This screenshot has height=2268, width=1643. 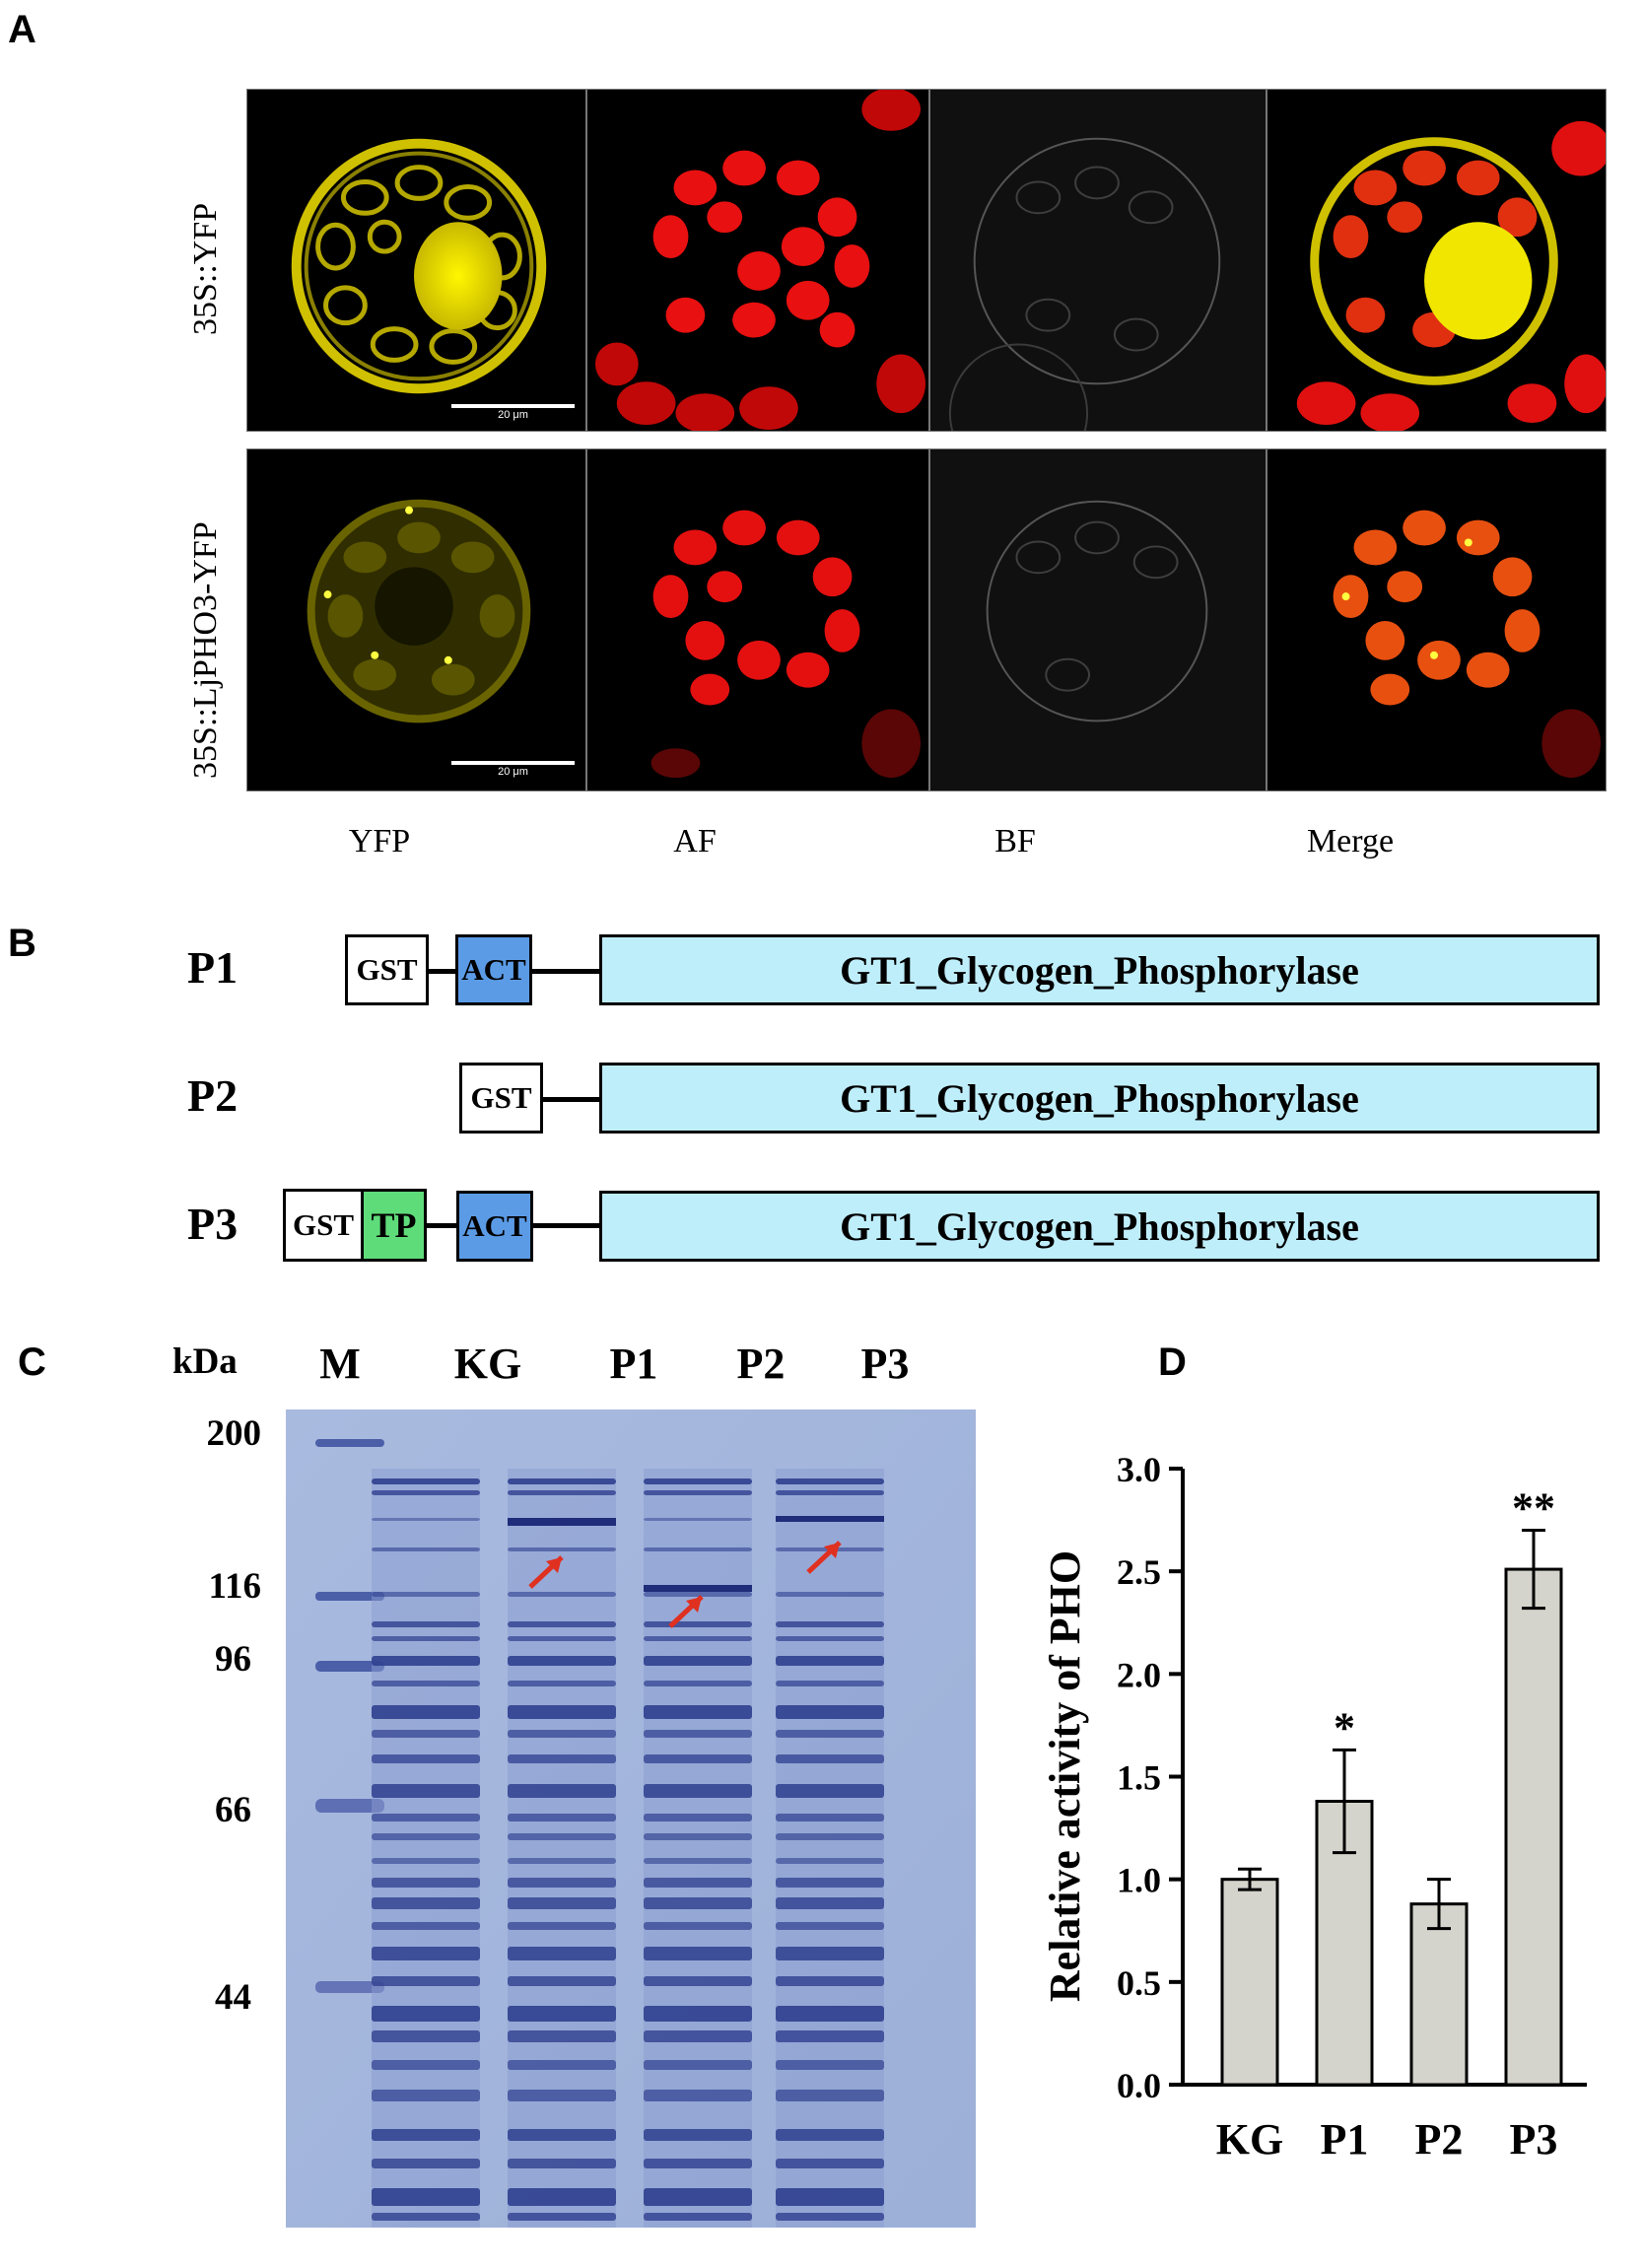 What do you see at coordinates (695, 841) in the screenshot?
I see `col-label-af: AF` at bounding box center [695, 841].